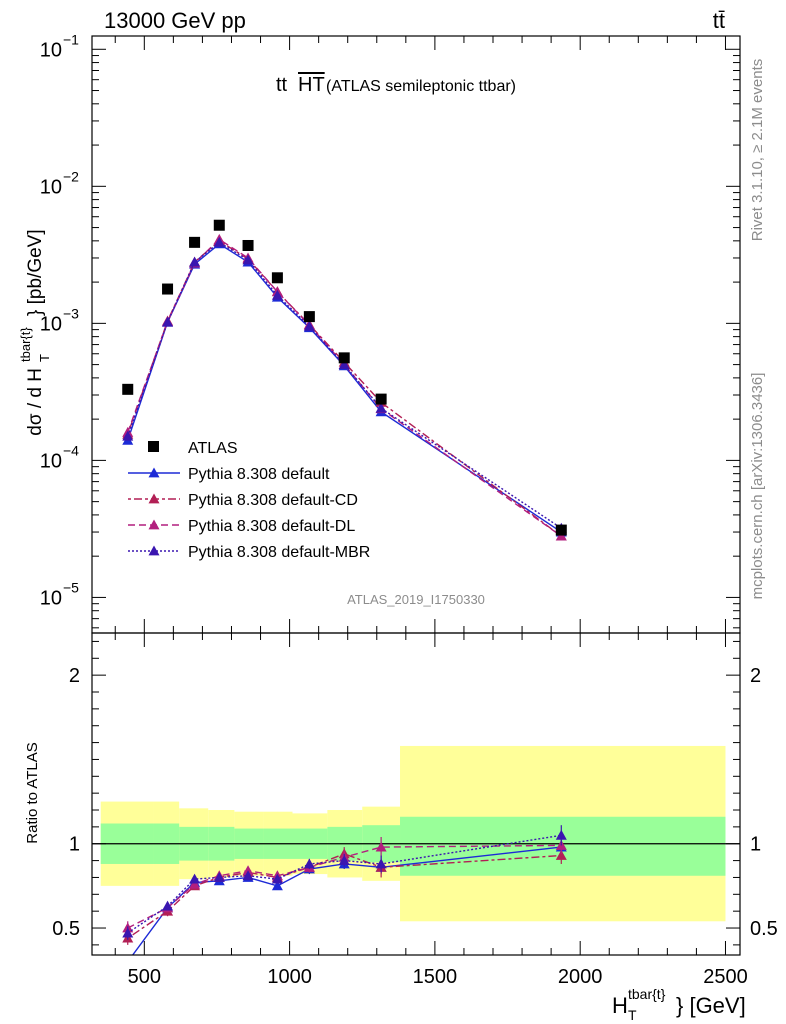  I want to click on ratio-xtick-label: 2000, so click(580, 977).